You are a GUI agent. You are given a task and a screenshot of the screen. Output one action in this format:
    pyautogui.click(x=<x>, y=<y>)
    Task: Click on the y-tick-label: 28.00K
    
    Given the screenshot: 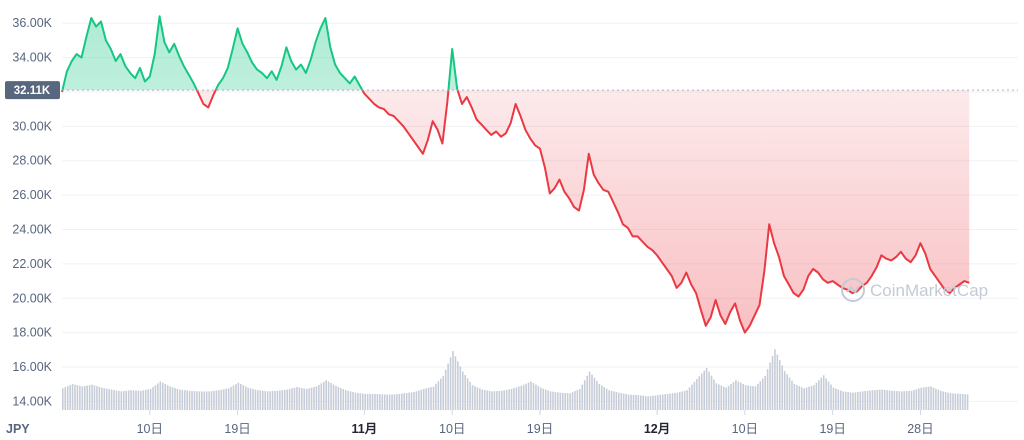 What is the action you would take?
    pyautogui.click(x=32, y=161)
    